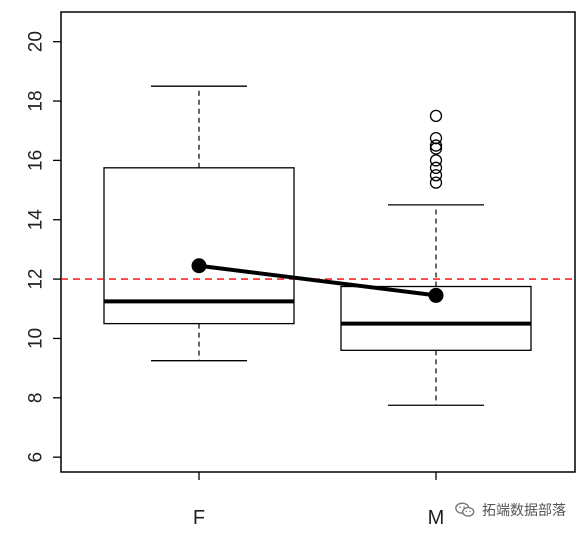  Describe the element at coordinates (524, 511) in the screenshot. I see `watermark-text: 拓端数据部落` at that location.